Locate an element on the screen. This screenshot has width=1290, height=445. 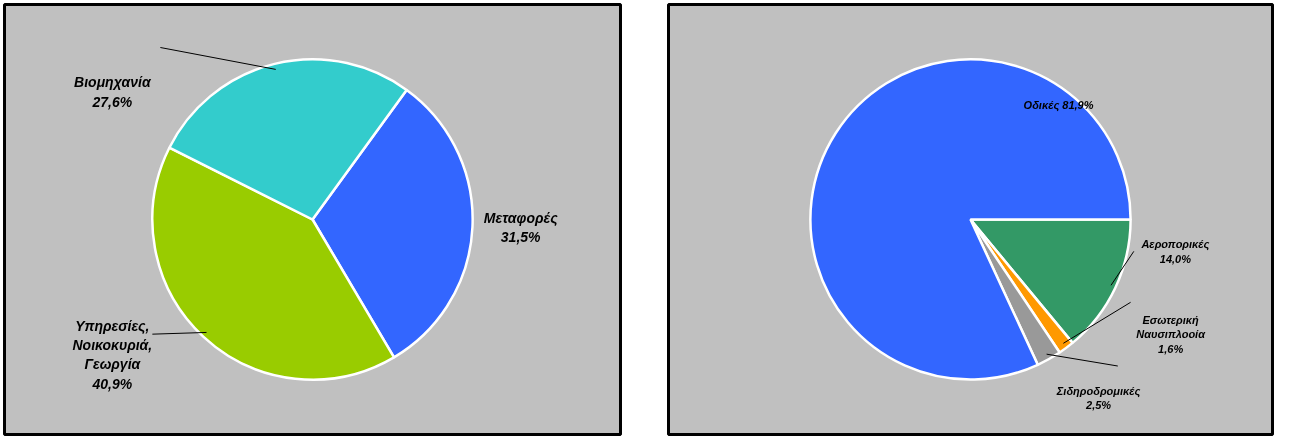
slice-label: Σιδηροδρομικές is located at coordinates (1098, 391).